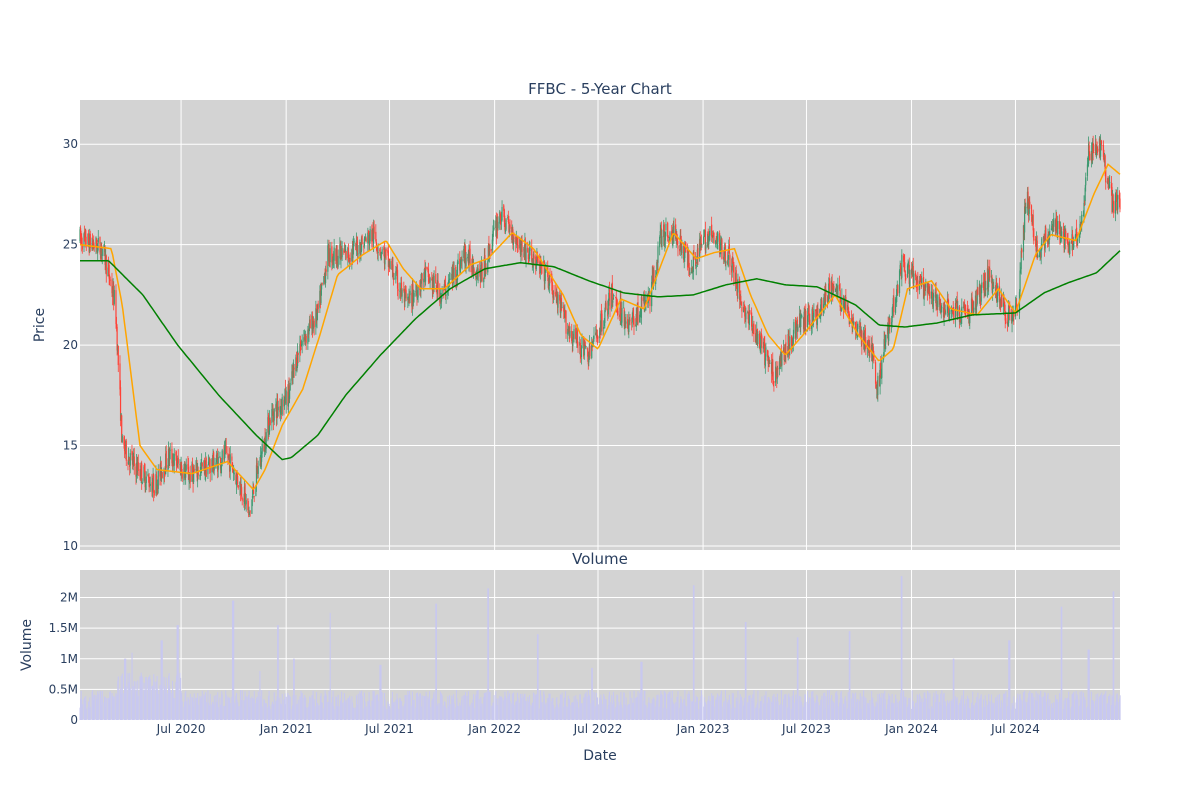 This screenshot has height=800, width=1200. I want to click on volume-y-tick-label: 1M, so click(69, 659).